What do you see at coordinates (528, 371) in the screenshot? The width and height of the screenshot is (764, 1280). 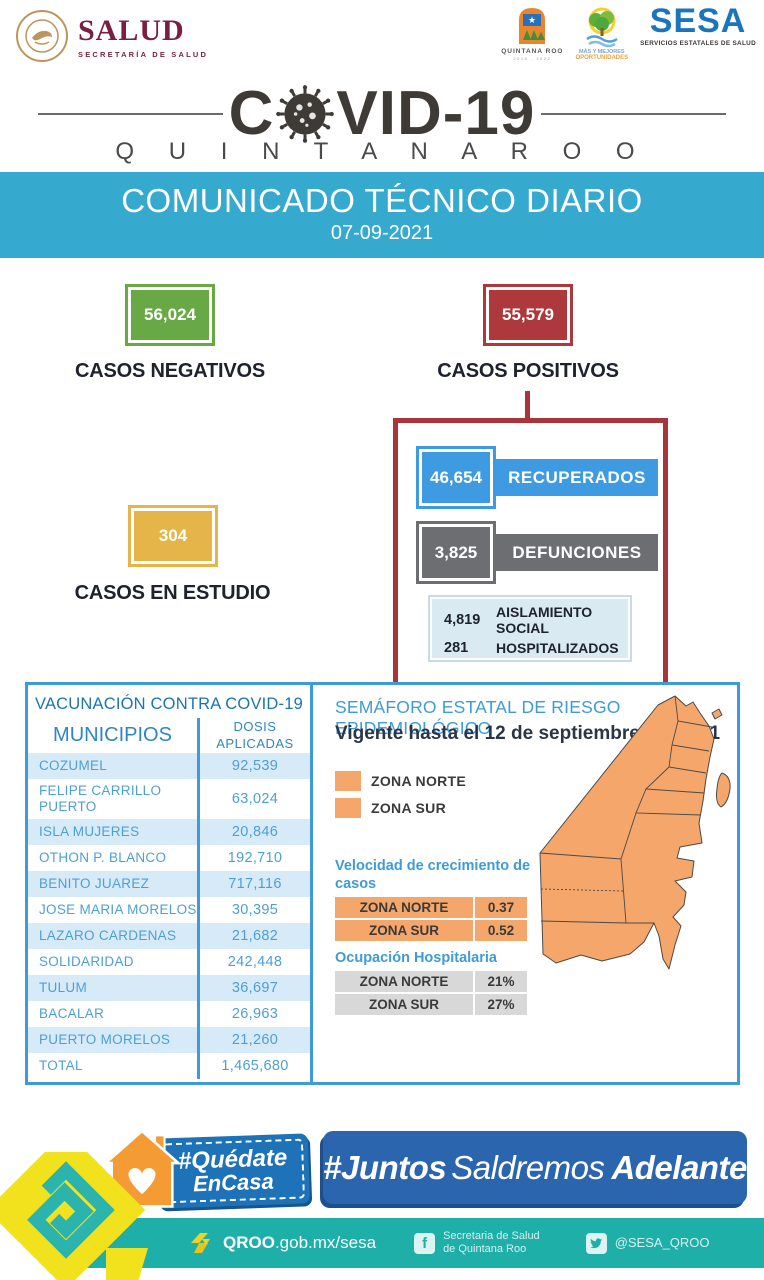 I see `positive-cases-label: CASOS POSITIVOS` at bounding box center [528, 371].